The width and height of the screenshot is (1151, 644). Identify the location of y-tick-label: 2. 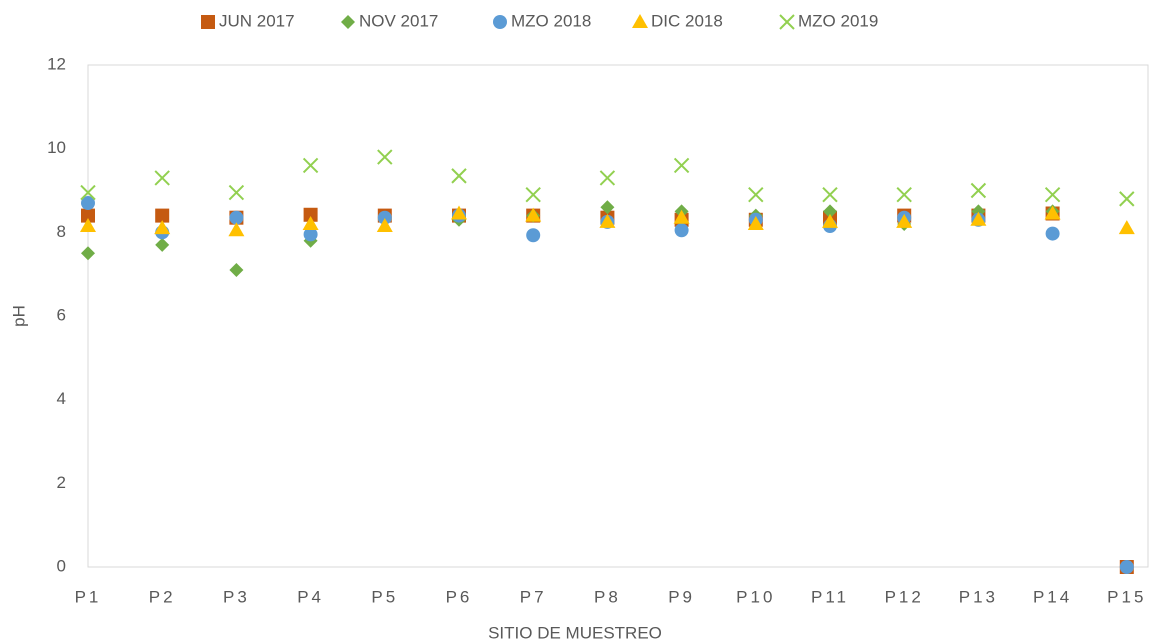
(61, 482).